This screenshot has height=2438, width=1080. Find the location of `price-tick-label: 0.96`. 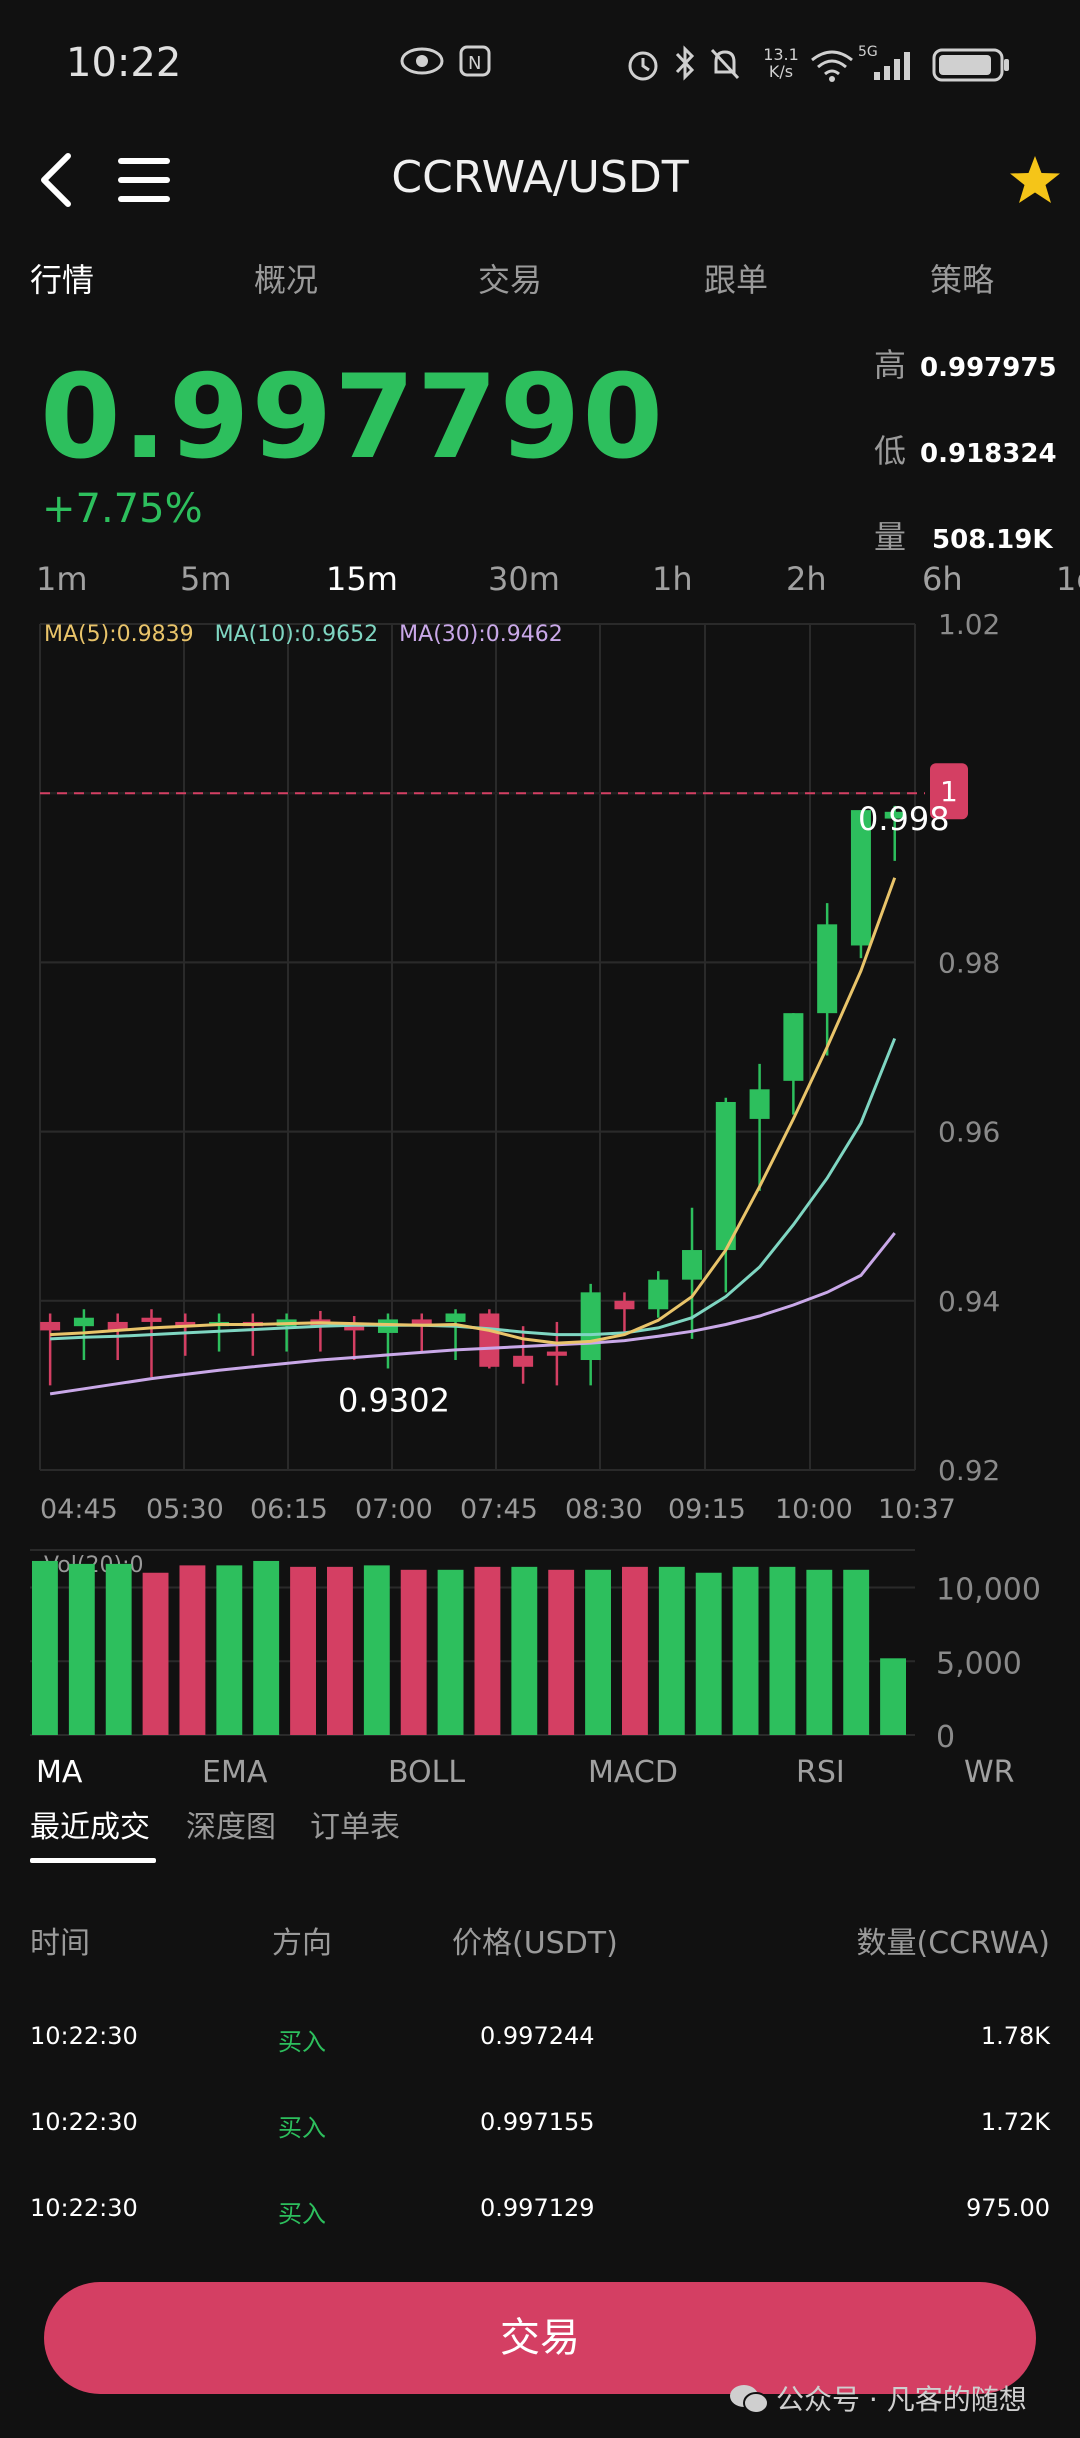

price-tick-label: 0.96 is located at coordinates (969, 1132).